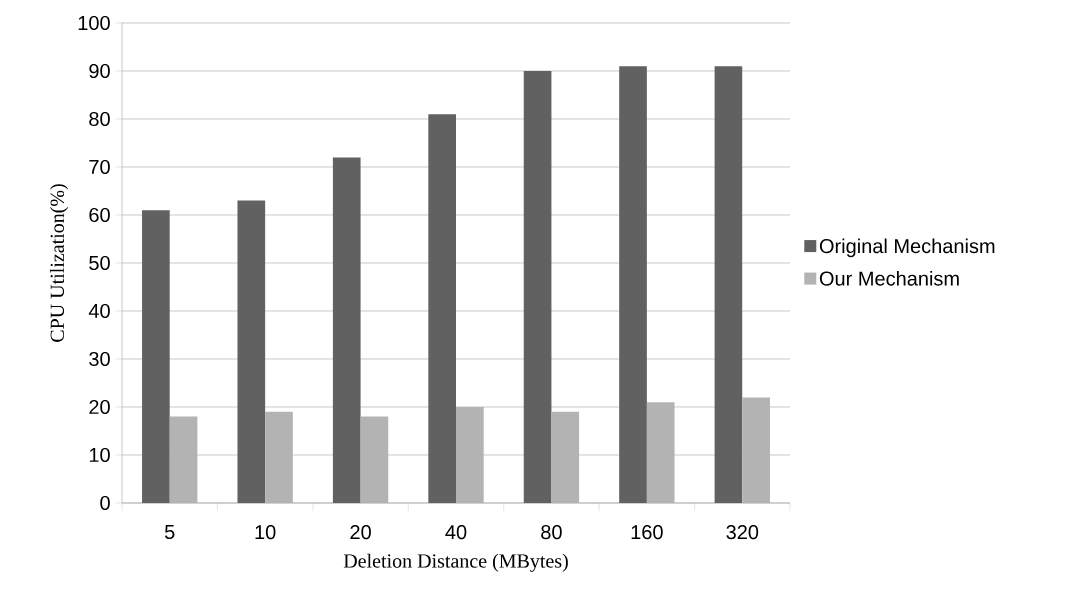  Describe the element at coordinates (456, 532) in the screenshot. I see `x-tick-label: 40` at that location.